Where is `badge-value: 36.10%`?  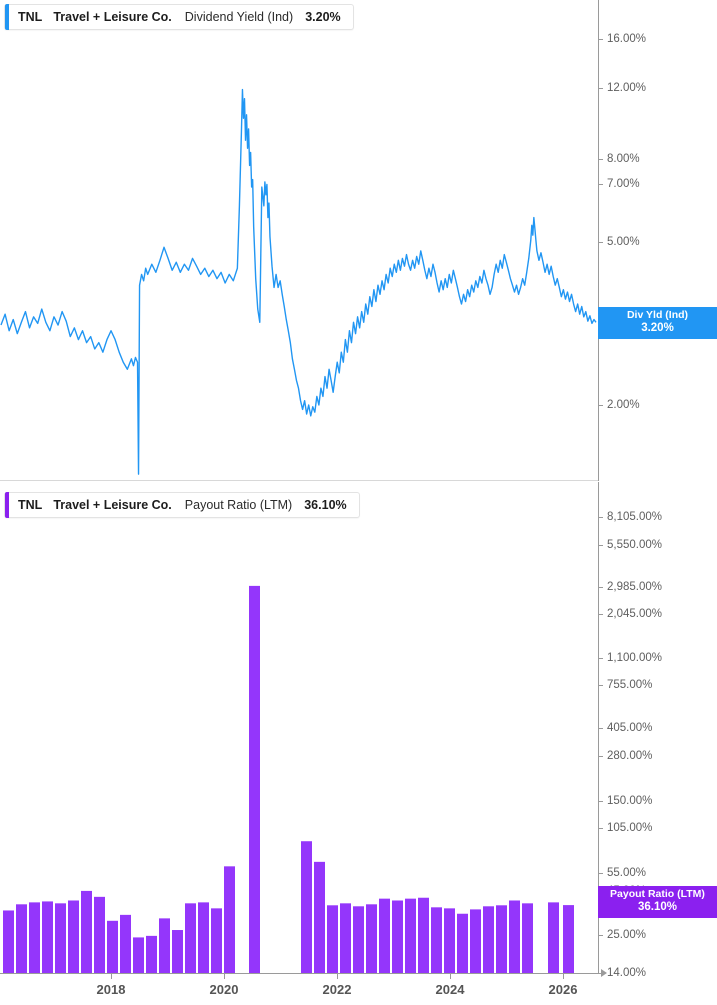 badge-value: 36.10% is located at coordinates (657, 906).